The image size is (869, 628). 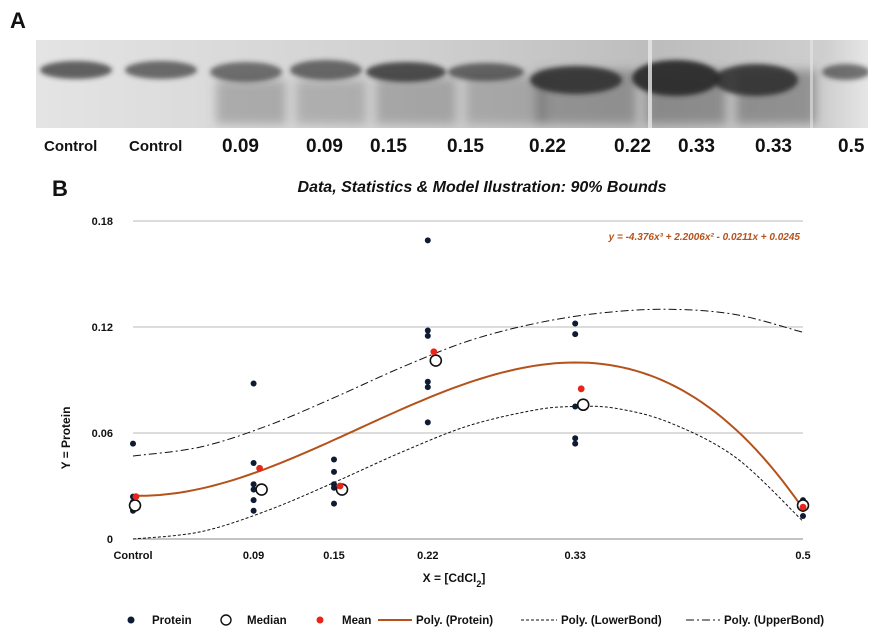 I want to click on lane-label: 0.5, so click(x=851, y=146).